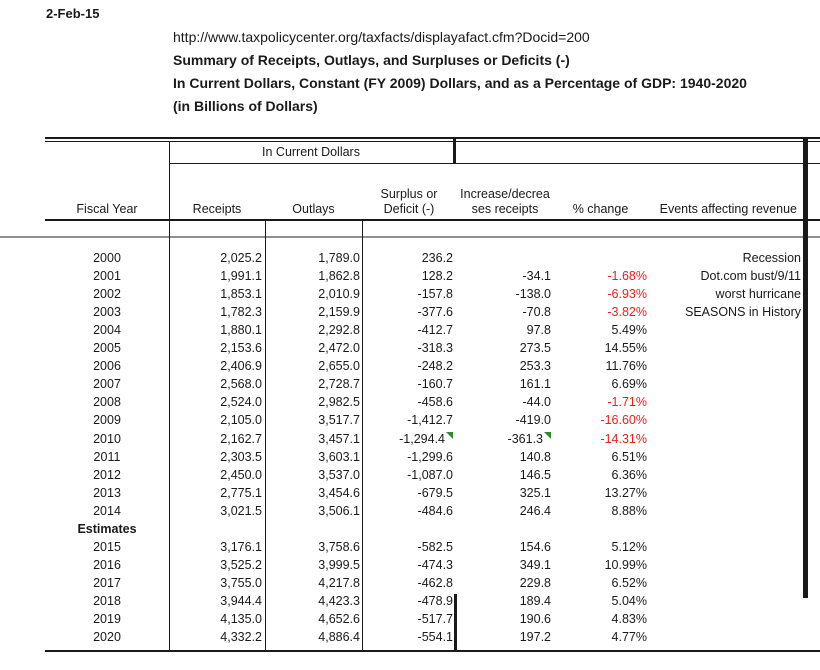  I want to click on column-header-pct-change: % change, so click(600, 209).